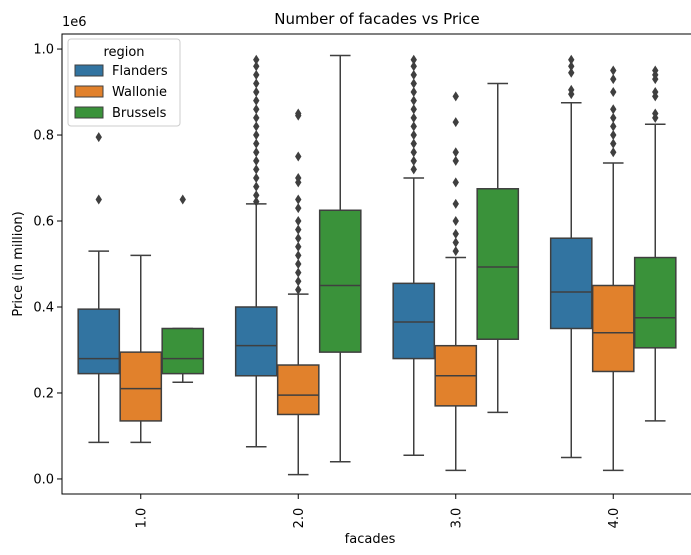  What do you see at coordinates (456, 281) in the screenshot?
I see `box-wallonie-3.0` at bounding box center [456, 281].